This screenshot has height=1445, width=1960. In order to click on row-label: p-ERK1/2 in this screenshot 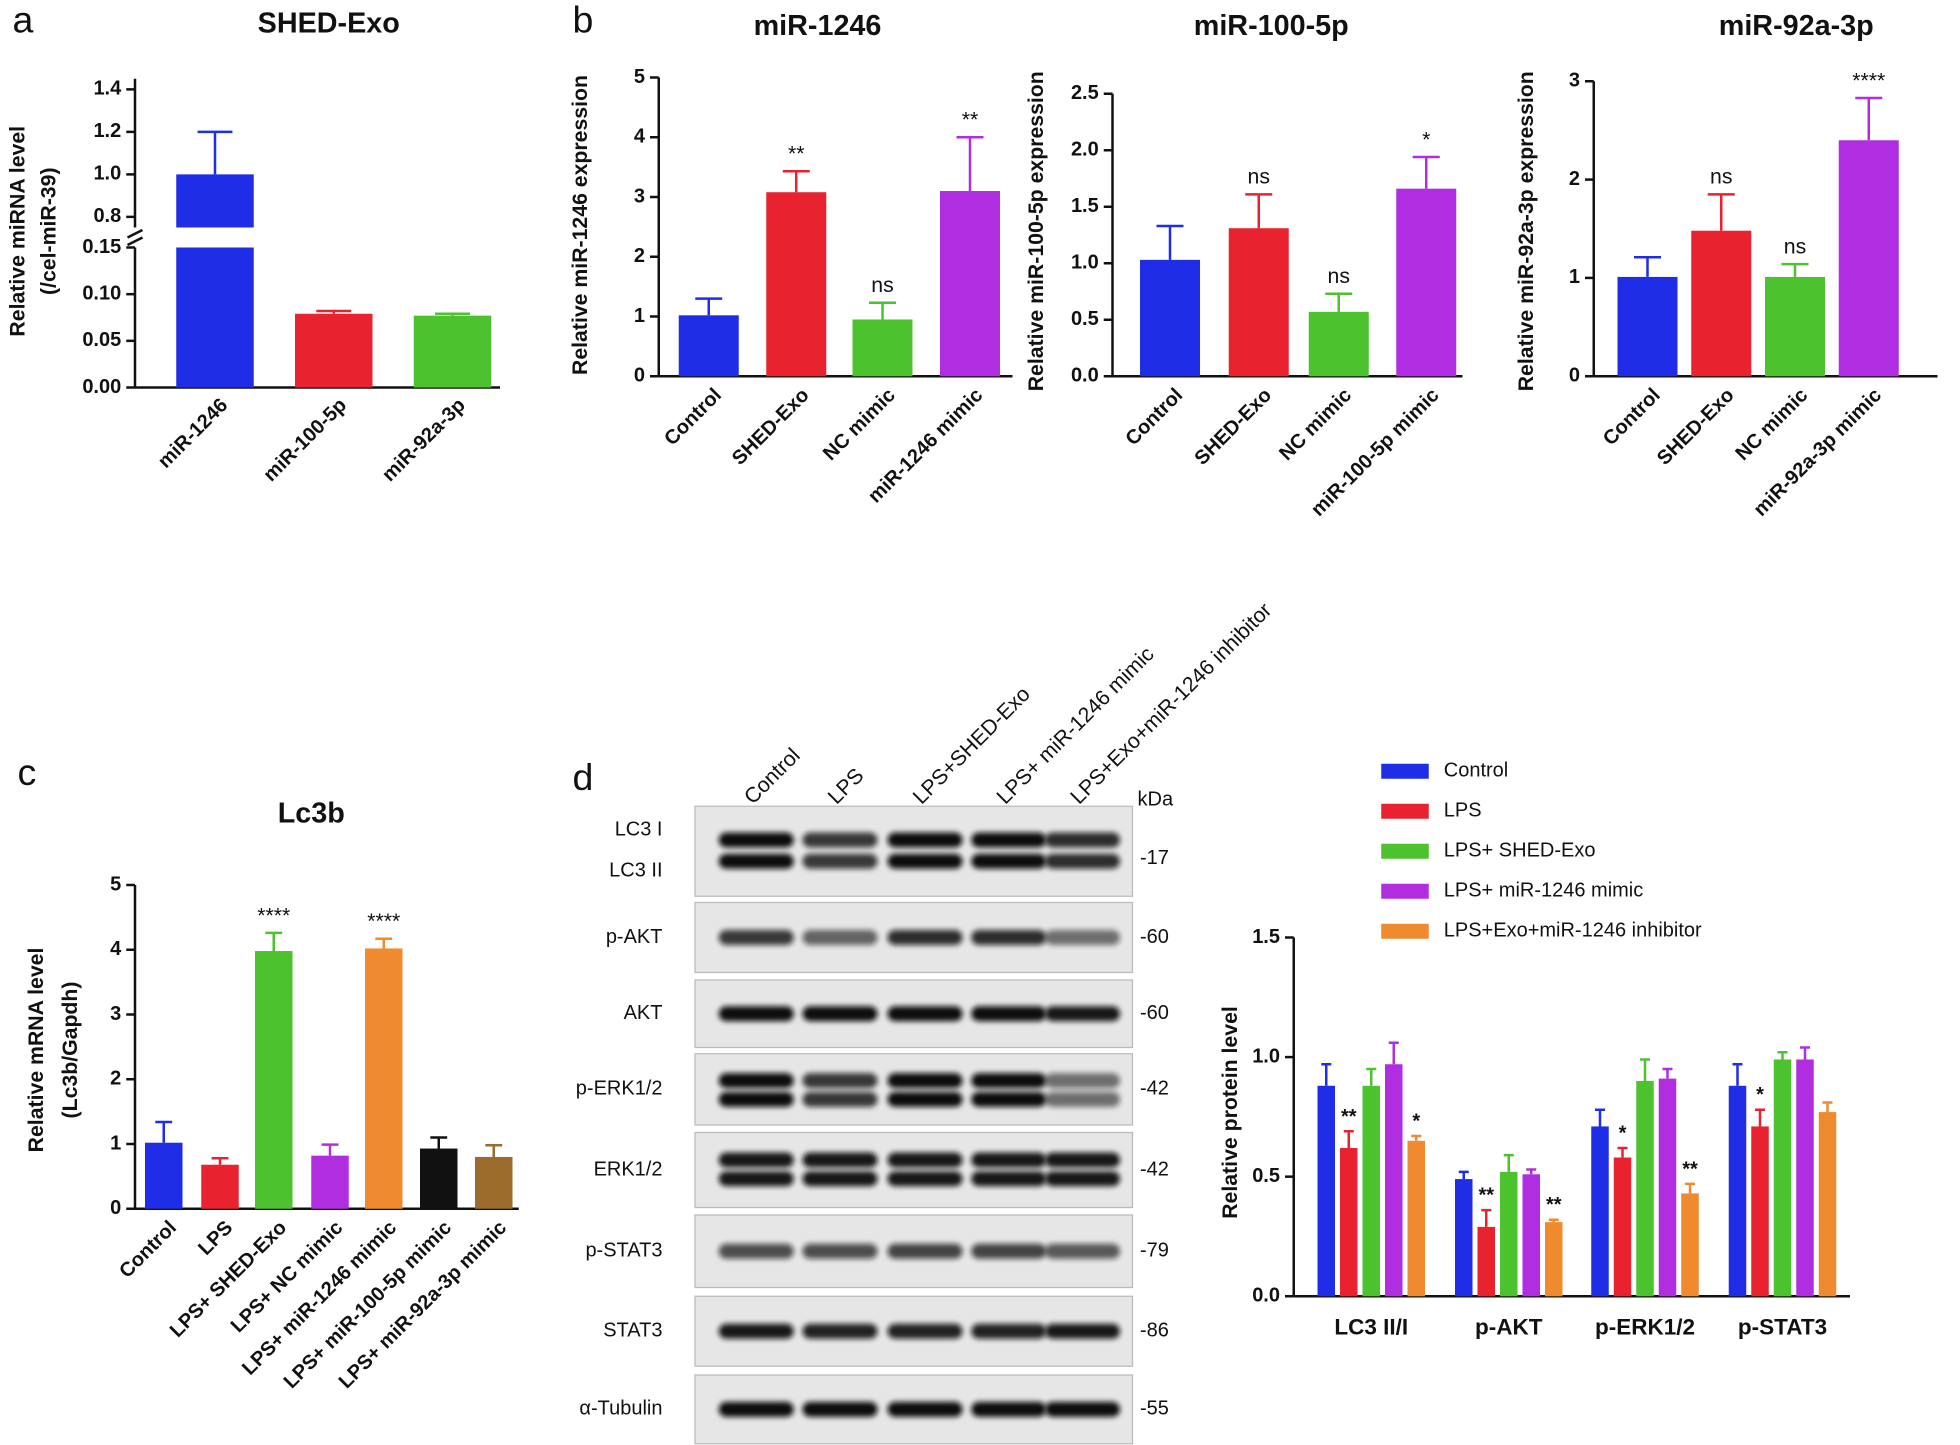, I will do `click(619, 1089)`.